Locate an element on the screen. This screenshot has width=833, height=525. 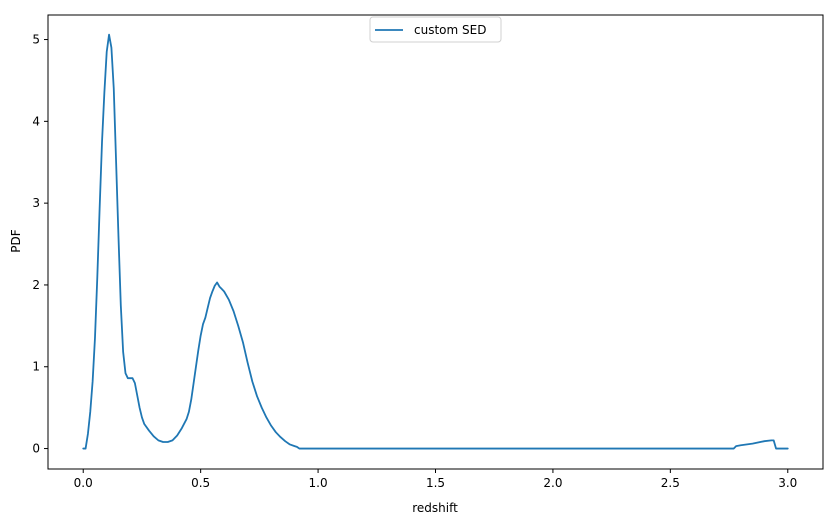
x-tick-label: 1.5 is located at coordinates (435, 483).